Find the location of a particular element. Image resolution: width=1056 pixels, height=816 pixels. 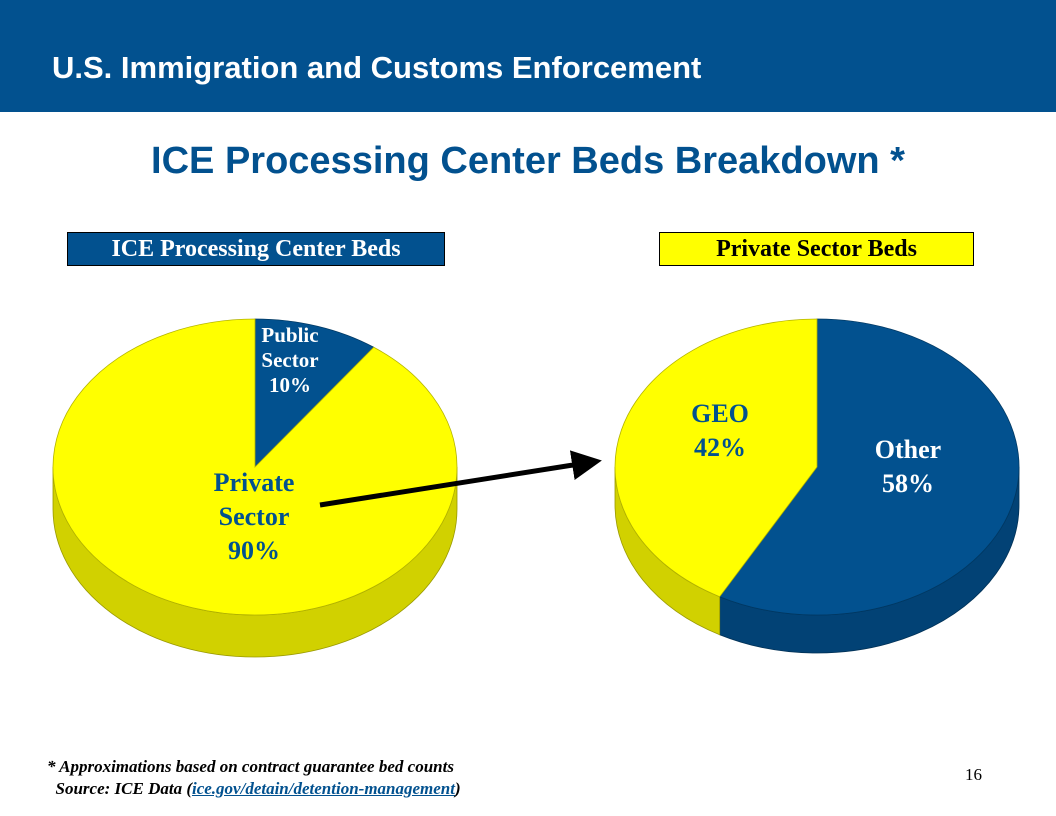

source-prefix: Source: ICE Data ( is located at coordinates (123, 788).